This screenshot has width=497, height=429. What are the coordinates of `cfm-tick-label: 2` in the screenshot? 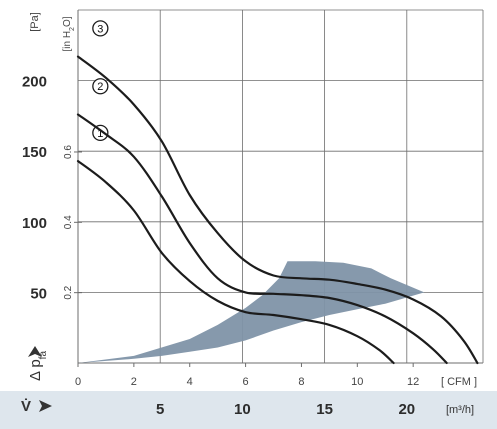 It's located at (134, 382).